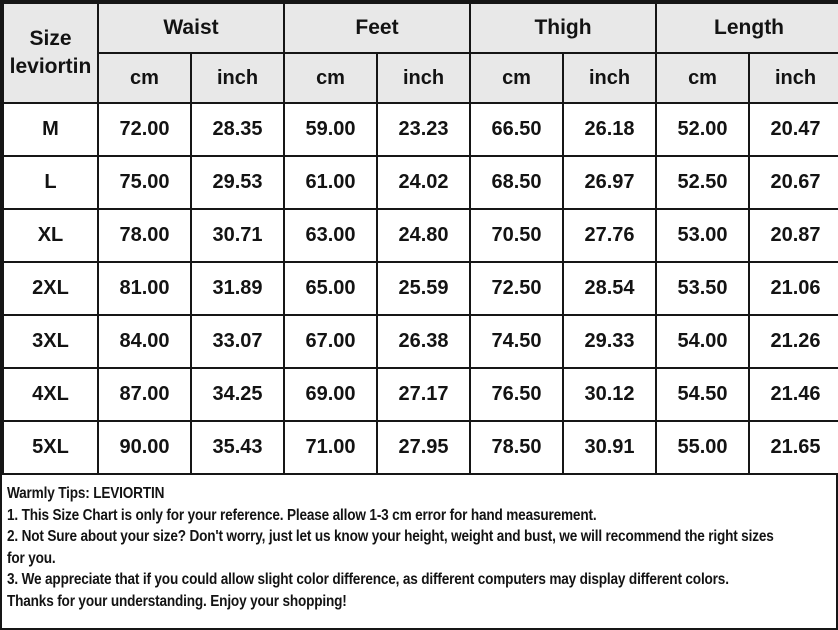  I want to click on value-cell: 54.00, so click(703, 341).